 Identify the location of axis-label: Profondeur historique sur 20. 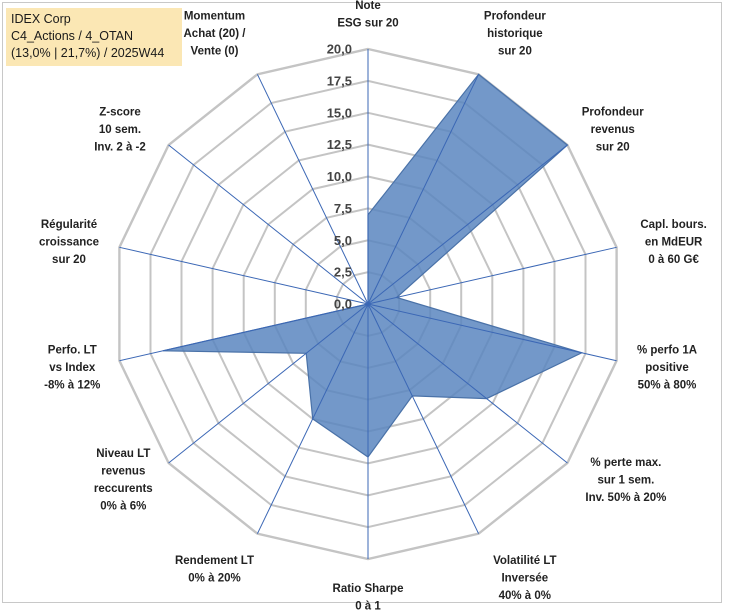
(515, 33).